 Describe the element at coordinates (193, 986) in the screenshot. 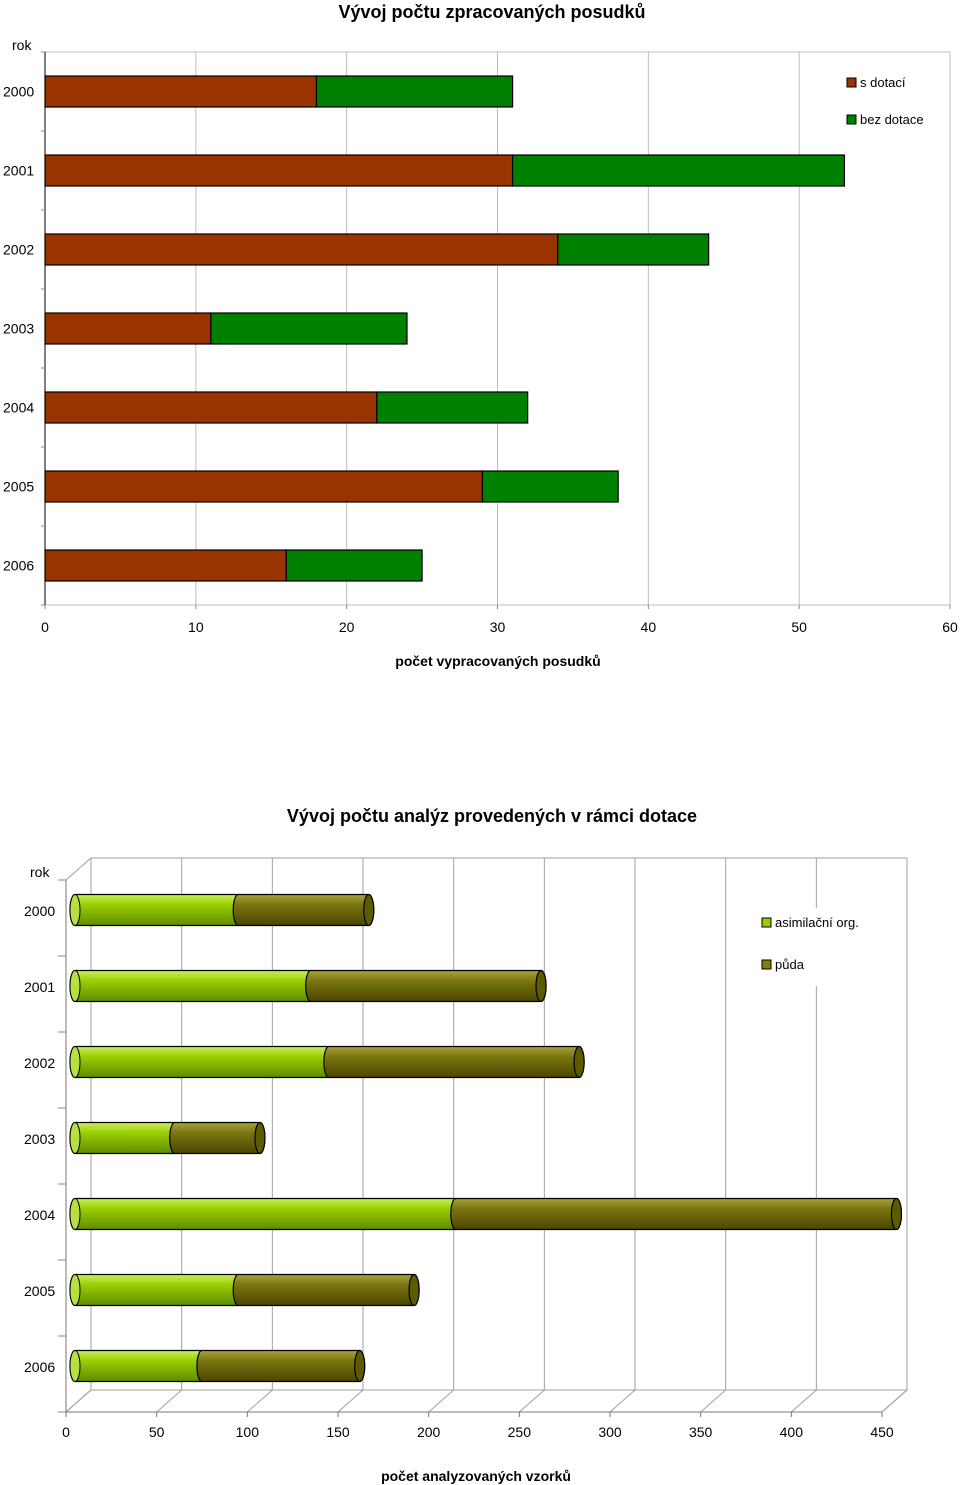

I see `chart2-bar-2001-asimilacni` at that location.